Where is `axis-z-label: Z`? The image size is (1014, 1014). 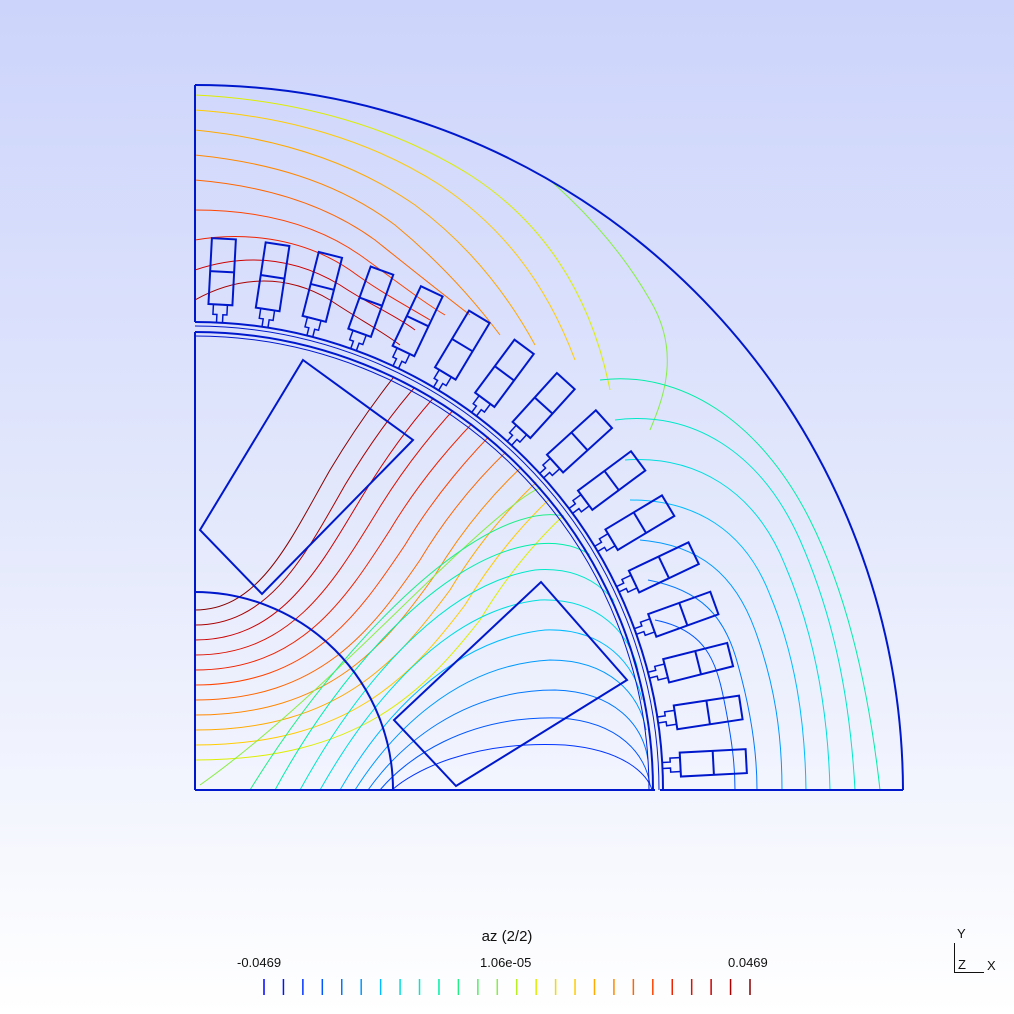 axis-z-label: Z is located at coordinates (962, 964).